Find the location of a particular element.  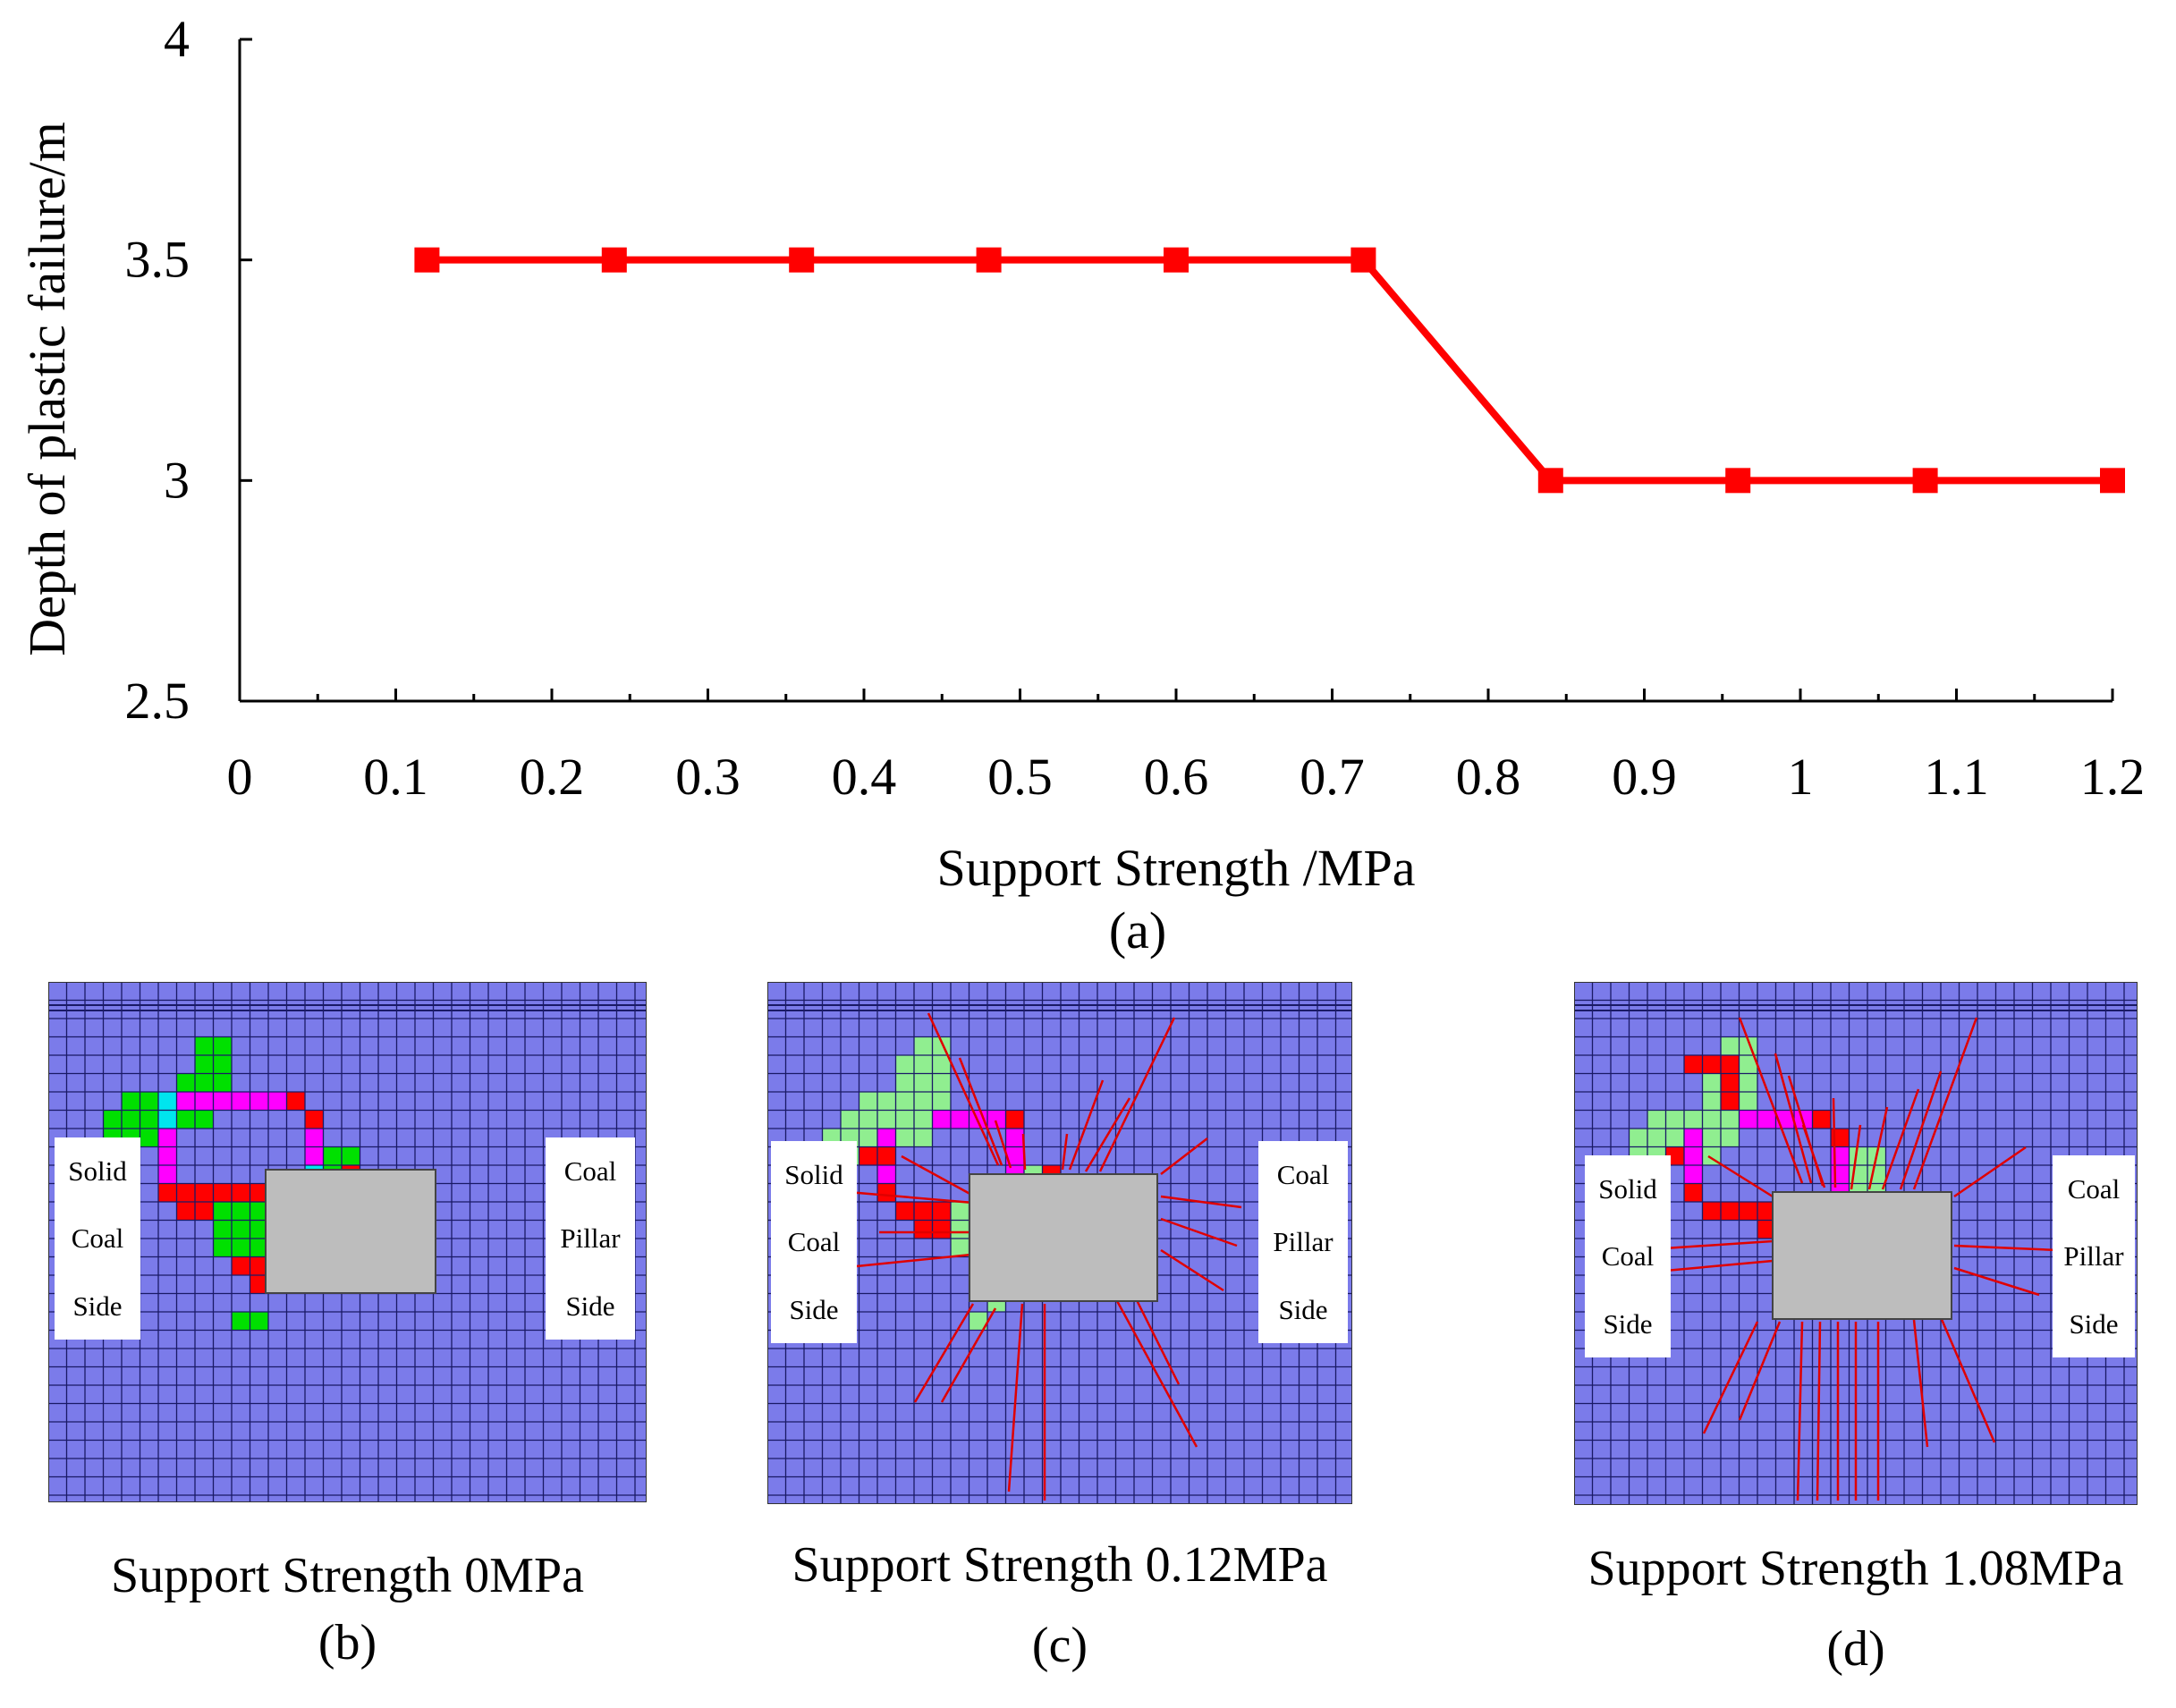

y-tick-label: 2.5 is located at coordinates (158, 701).